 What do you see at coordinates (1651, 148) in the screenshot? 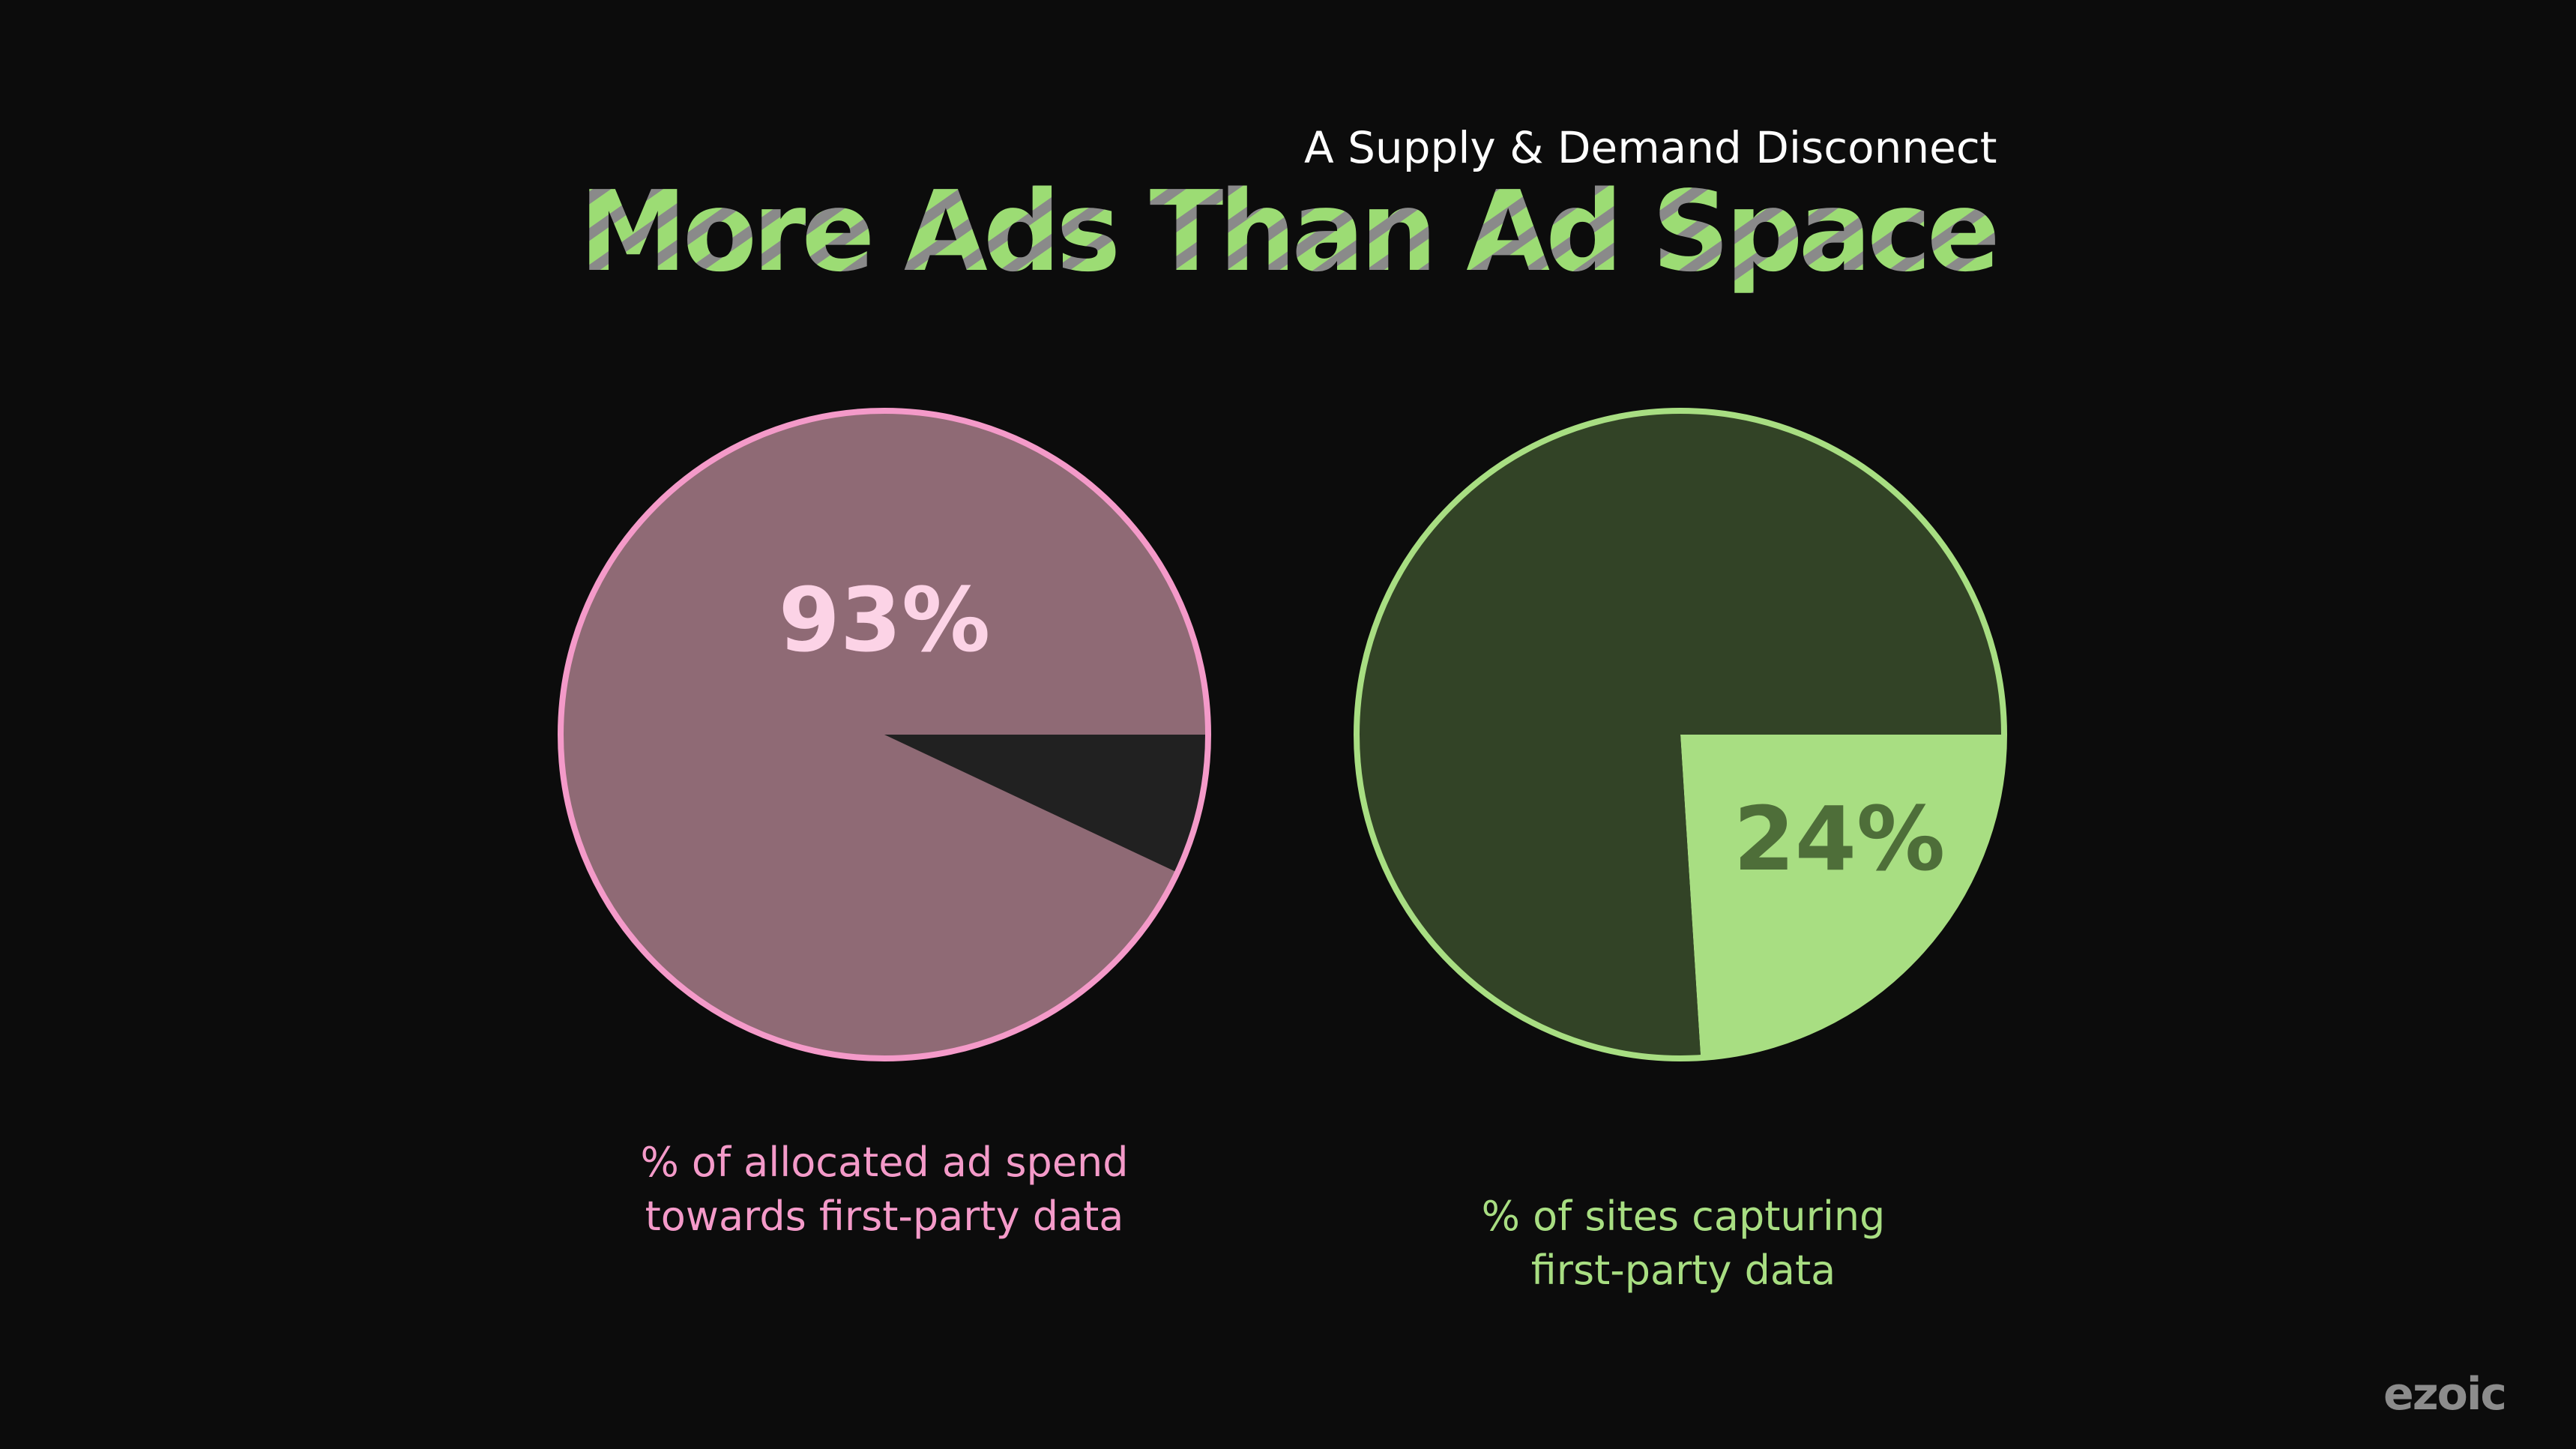
I see `slide-subtitle: A Supply & Demand Disconnect` at bounding box center [1651, 148].